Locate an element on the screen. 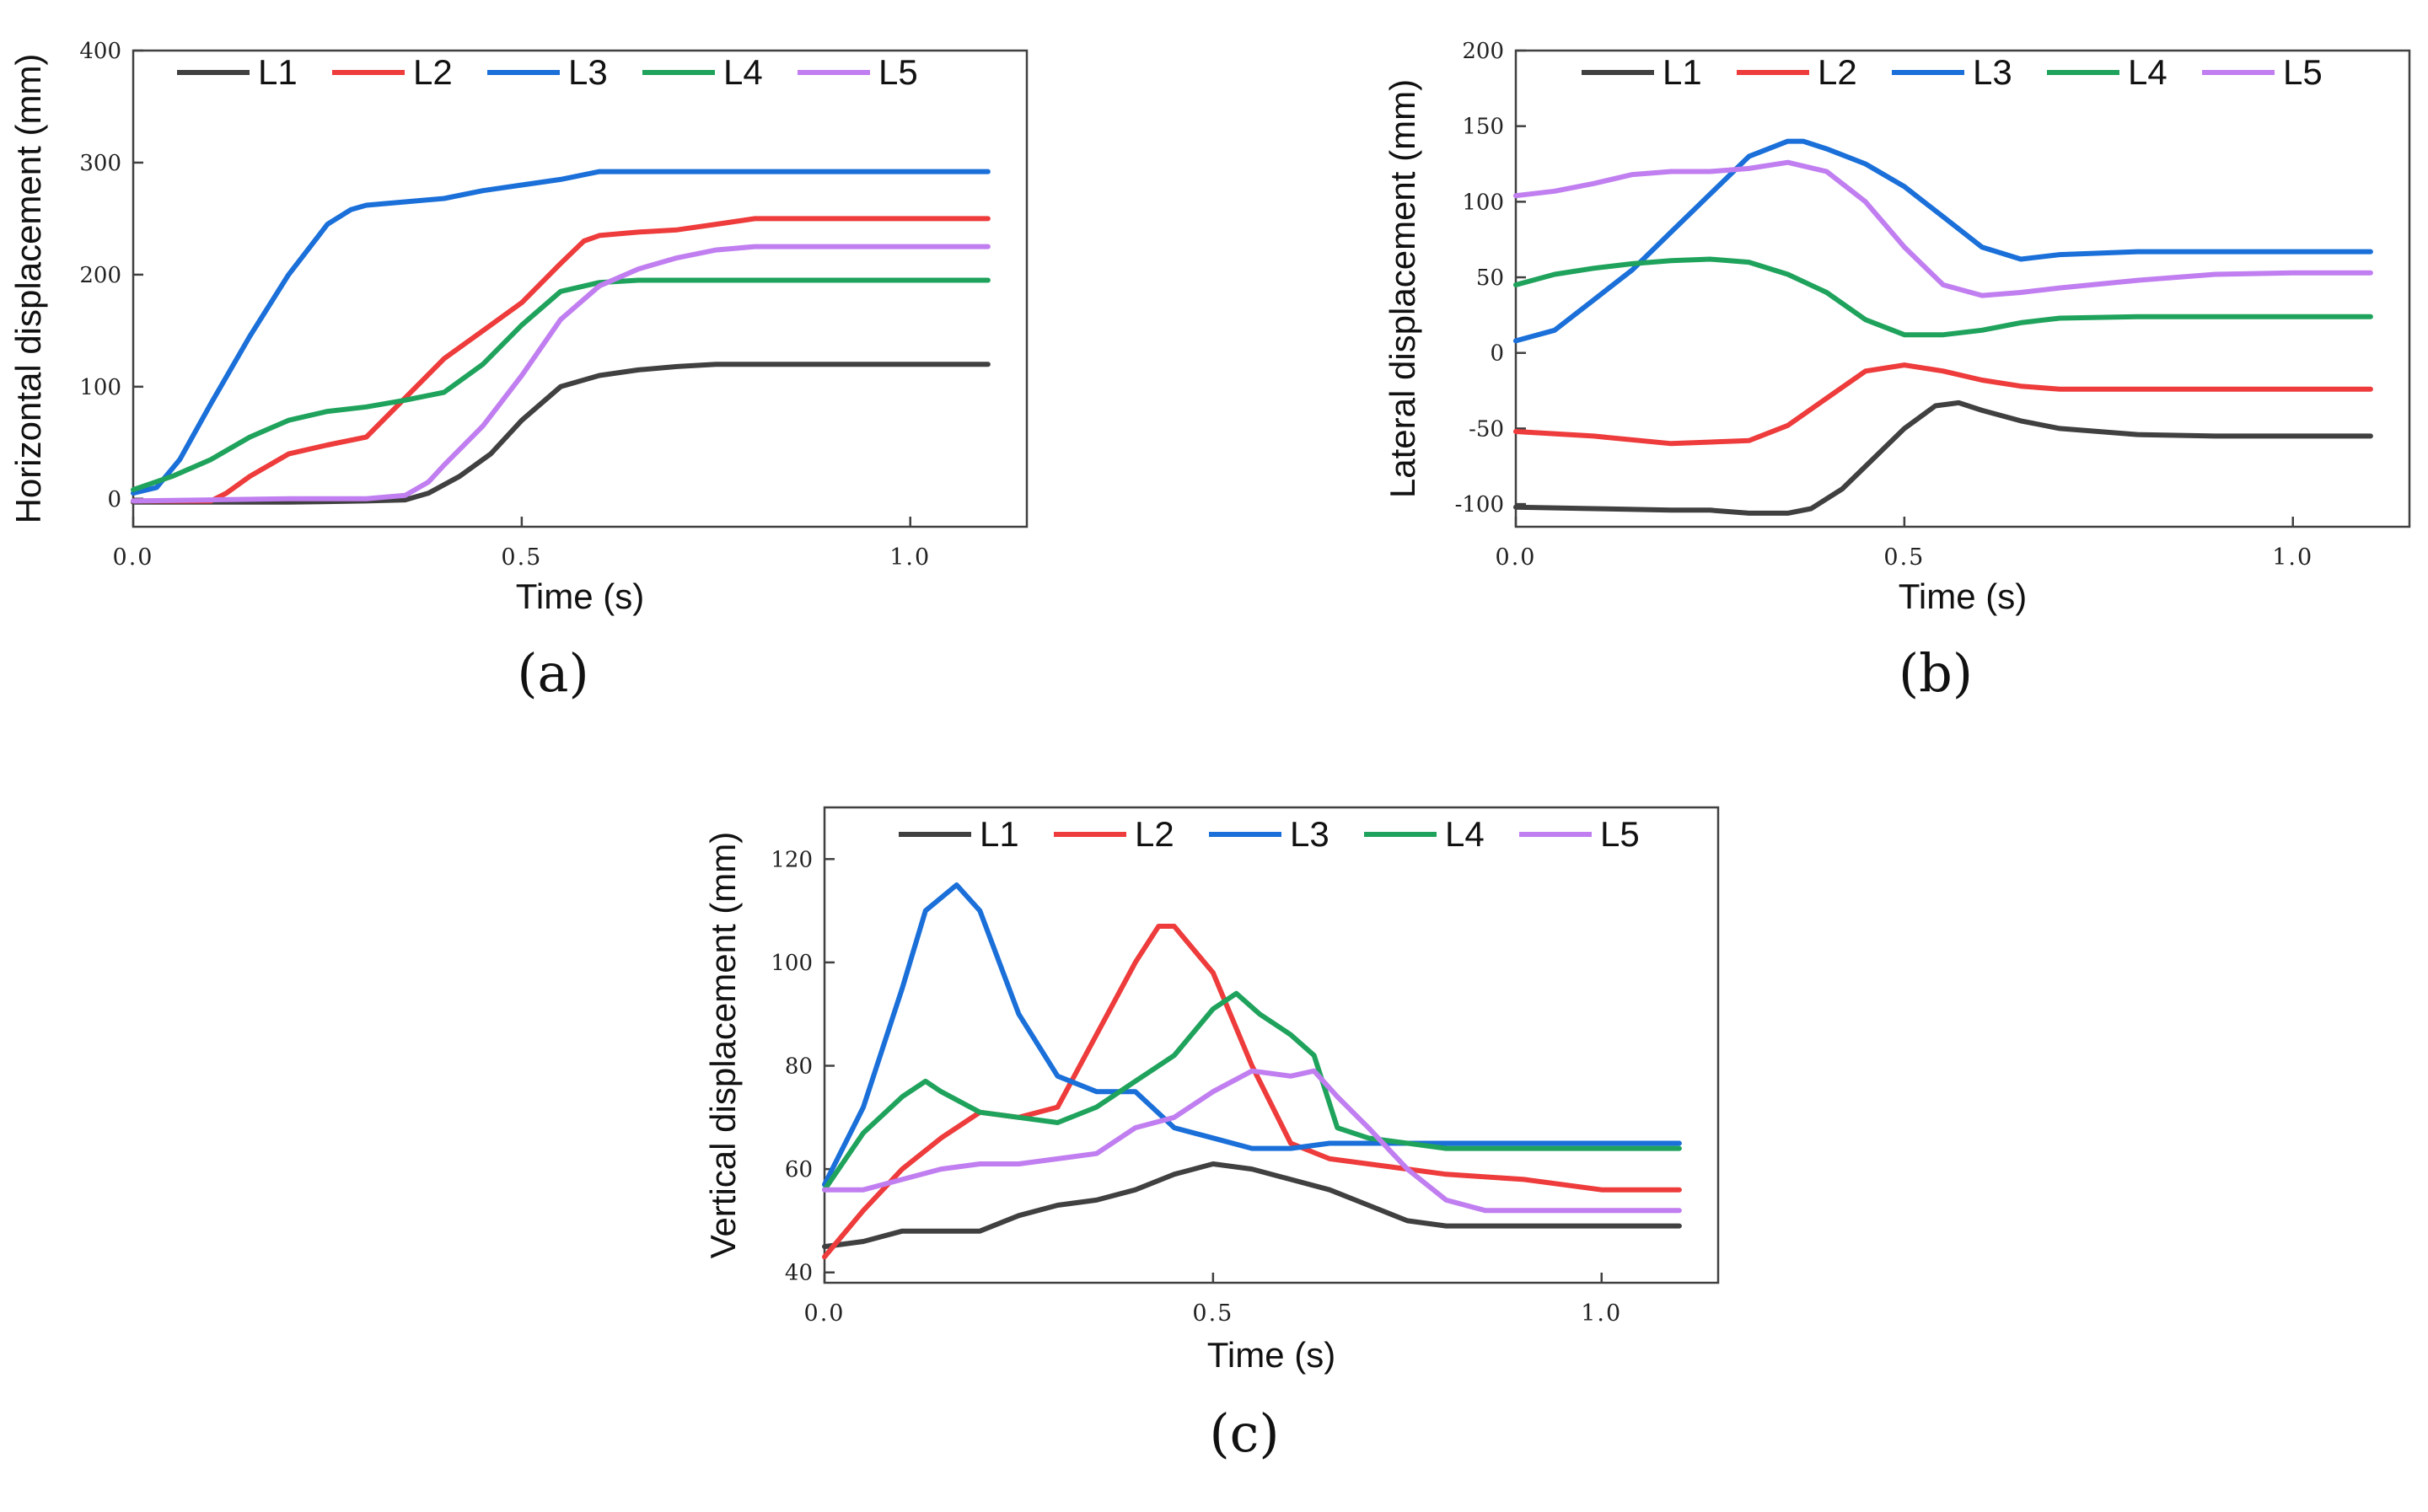 The height and width of the screenshot is (1512, 2428). y-tick-label: -50 is located at coordinates (1486, 429).